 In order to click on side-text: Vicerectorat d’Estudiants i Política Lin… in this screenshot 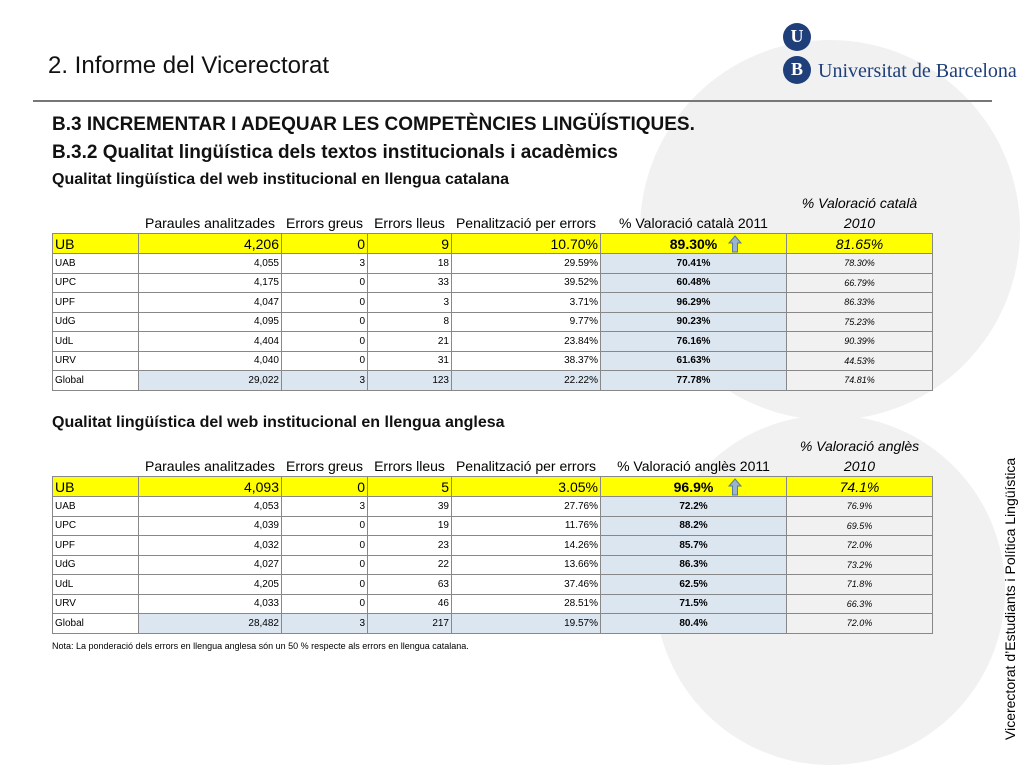, I will do `click(1010, 598)`.